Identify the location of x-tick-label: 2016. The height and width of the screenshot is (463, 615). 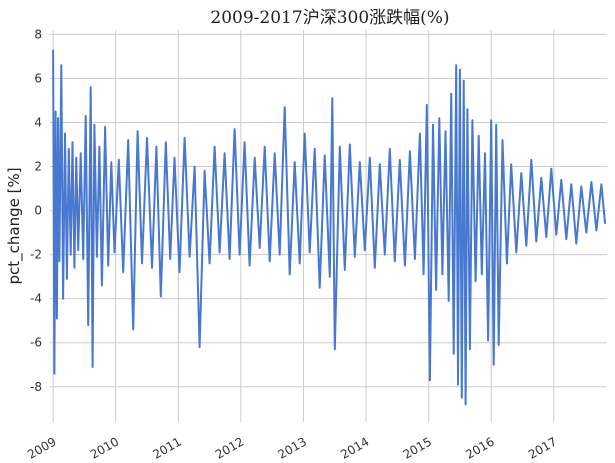
(479, 447).